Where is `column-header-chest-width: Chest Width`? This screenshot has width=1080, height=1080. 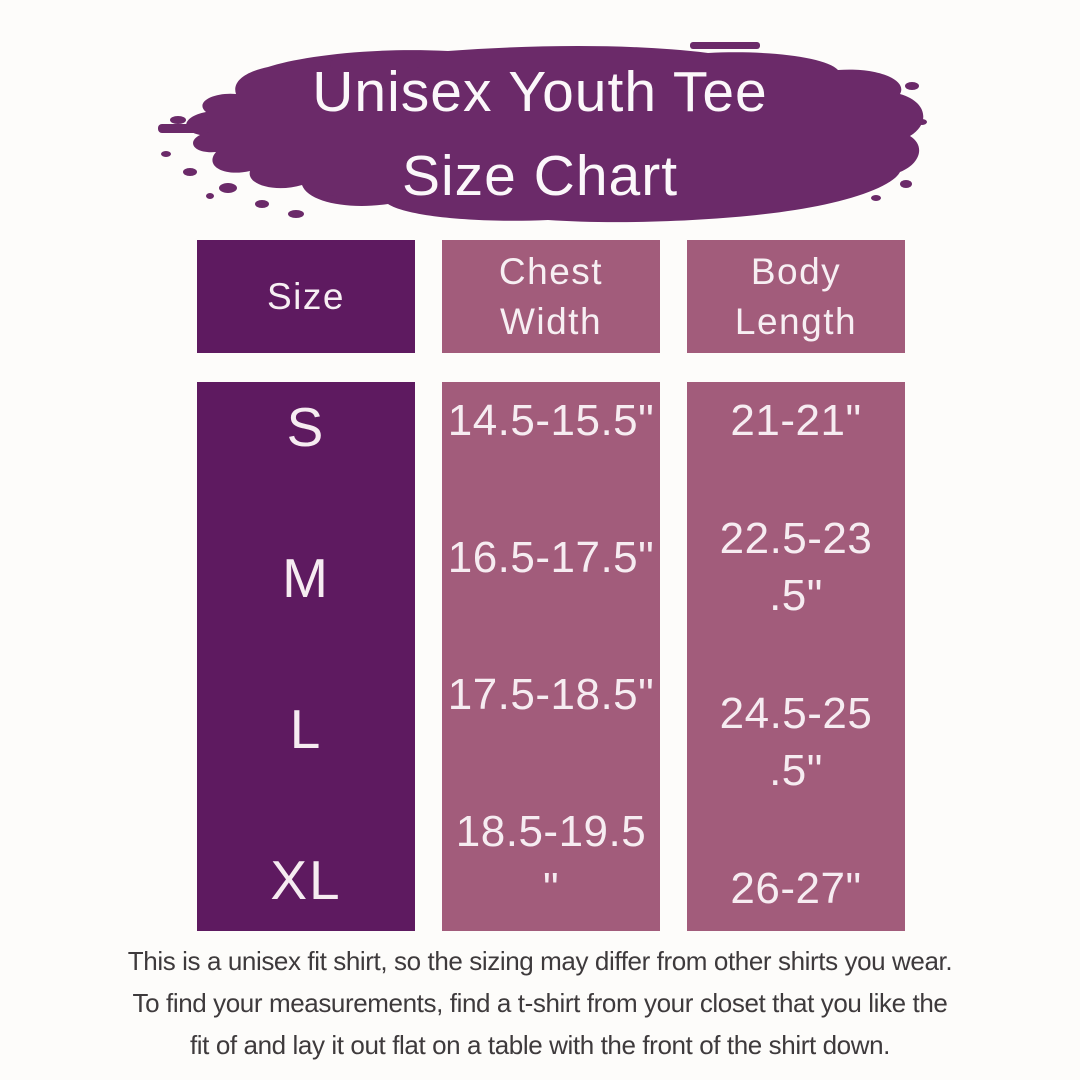 column-header-chest-width: Chest Width is located at coordinates (551, 296).